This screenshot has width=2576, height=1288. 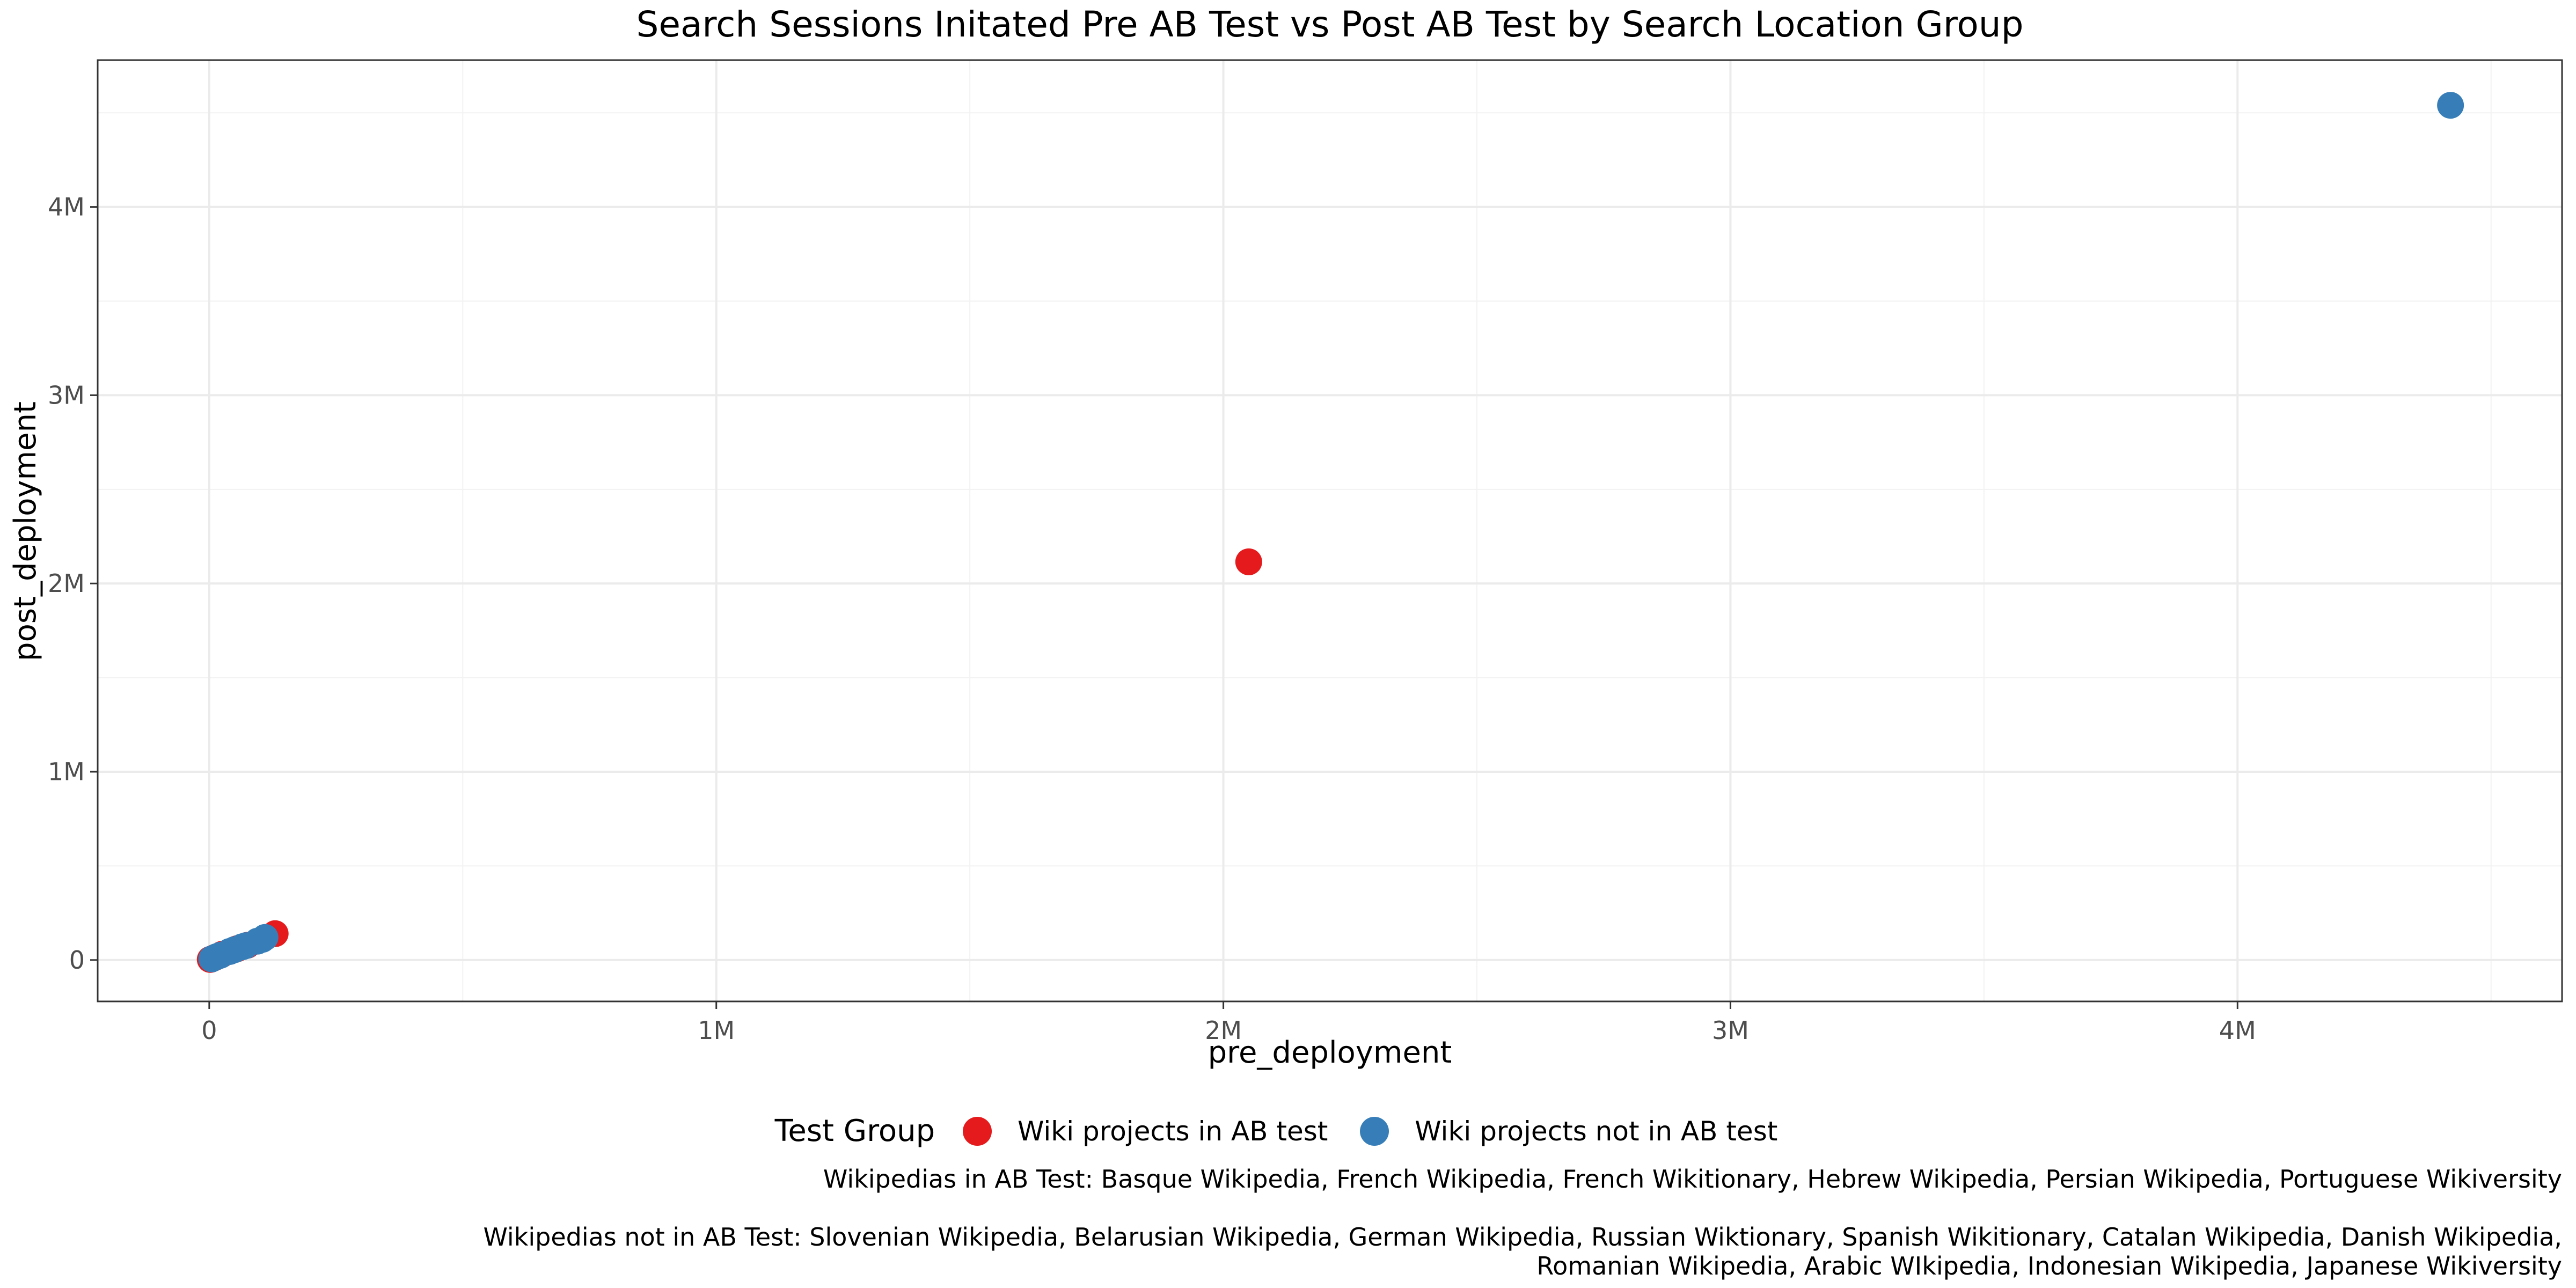 I want to click on y-tick-label: 2M, so click(x=66, y=583).